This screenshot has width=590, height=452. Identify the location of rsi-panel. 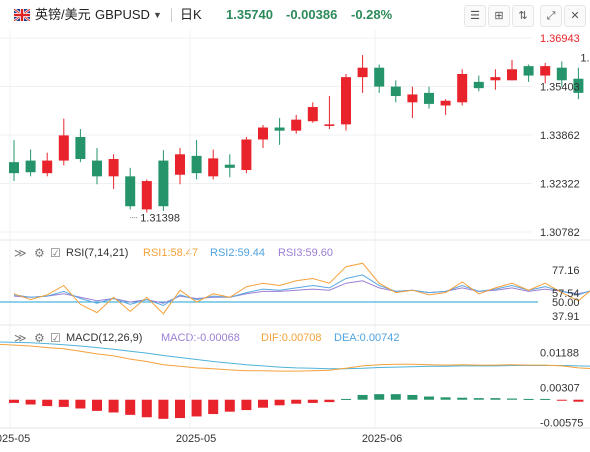
(295, 288).